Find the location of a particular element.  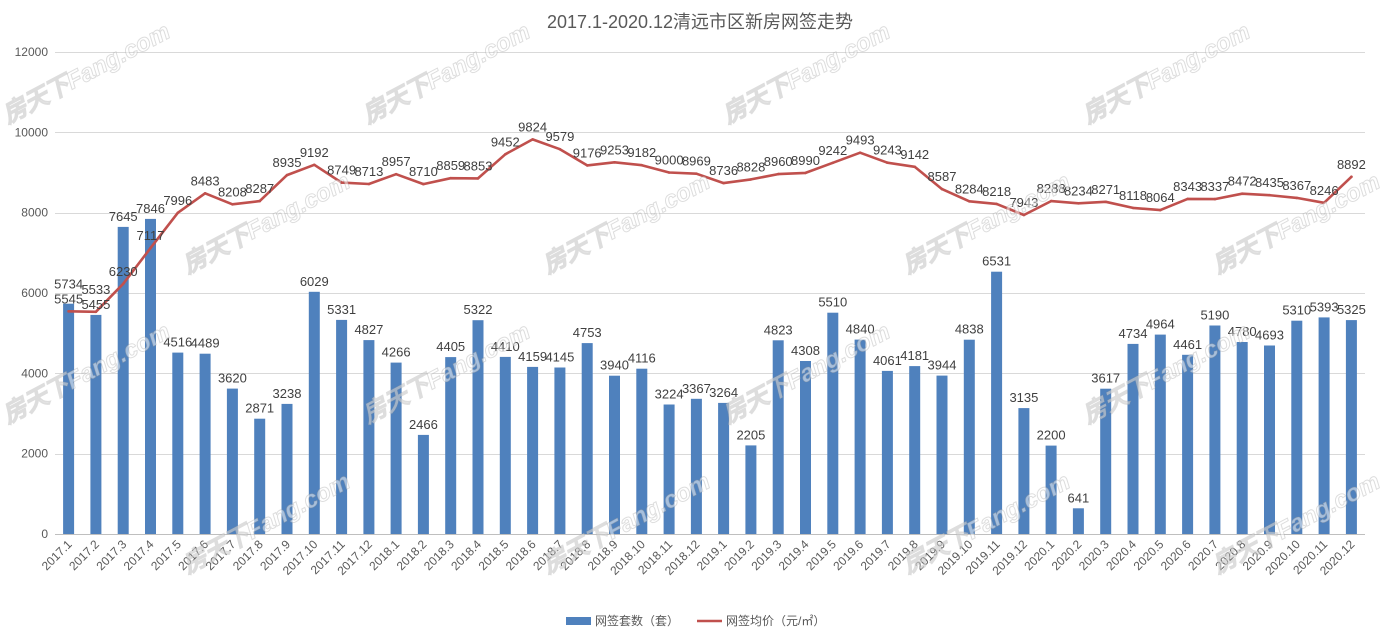

bar-value-label: 4461 is located at coordinates (1187, 344).